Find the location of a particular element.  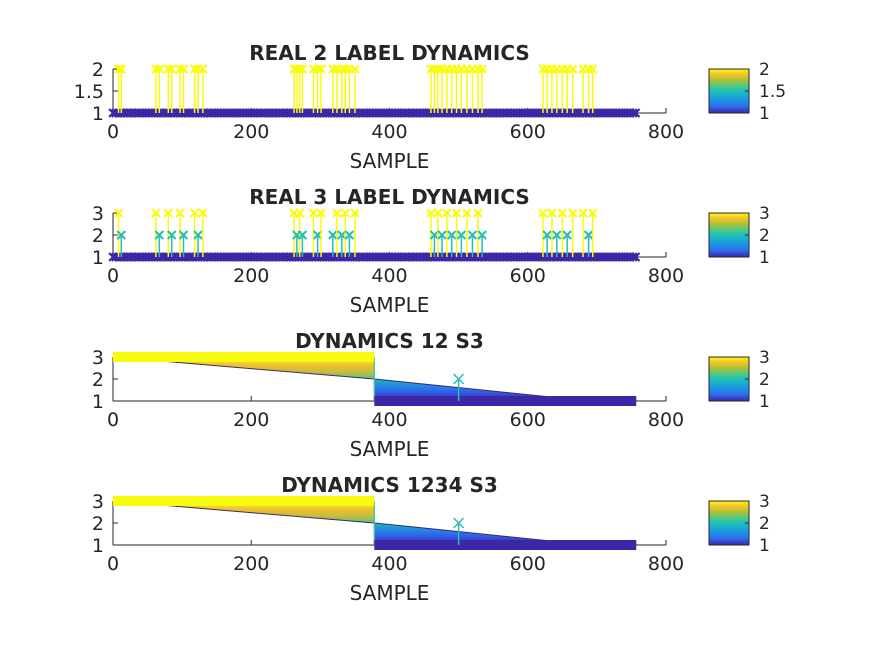

chart-title: DYNAMICS 1234 S3 is located at coordinates (389, 485).